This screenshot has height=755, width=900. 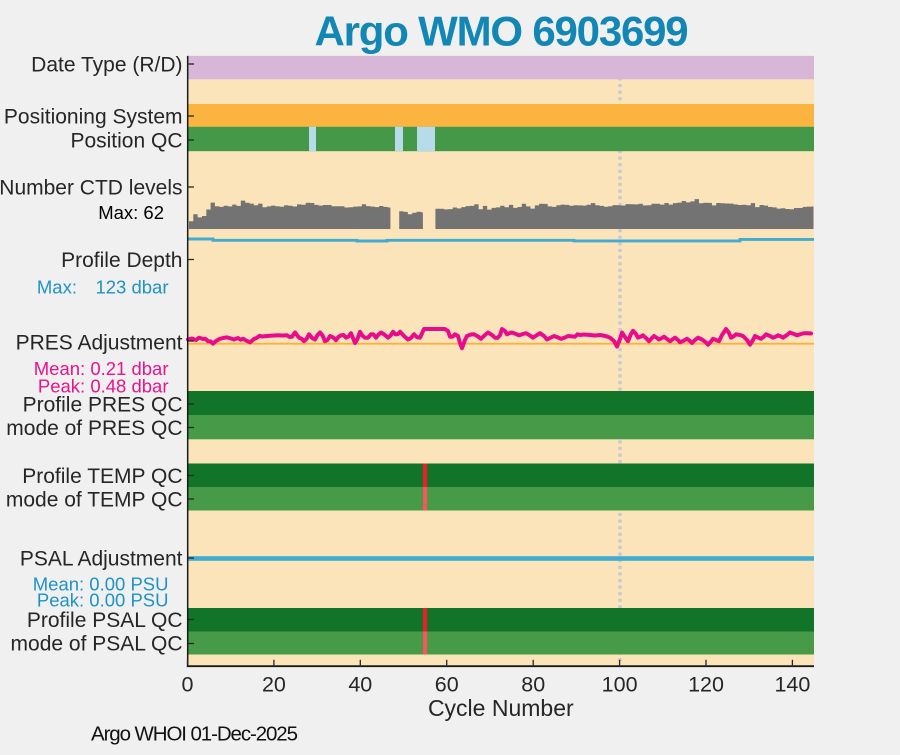 What do you see at coordinates (792, 685) in the screenshot?
I see `svg-text: 140` at bounding box center [792, 685].